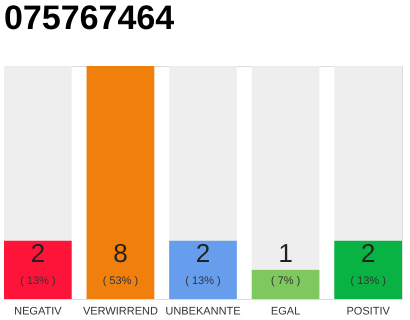 The height and width of the screenshot is (320, 410). I want to click on data-label: 1, so click(285, 253).